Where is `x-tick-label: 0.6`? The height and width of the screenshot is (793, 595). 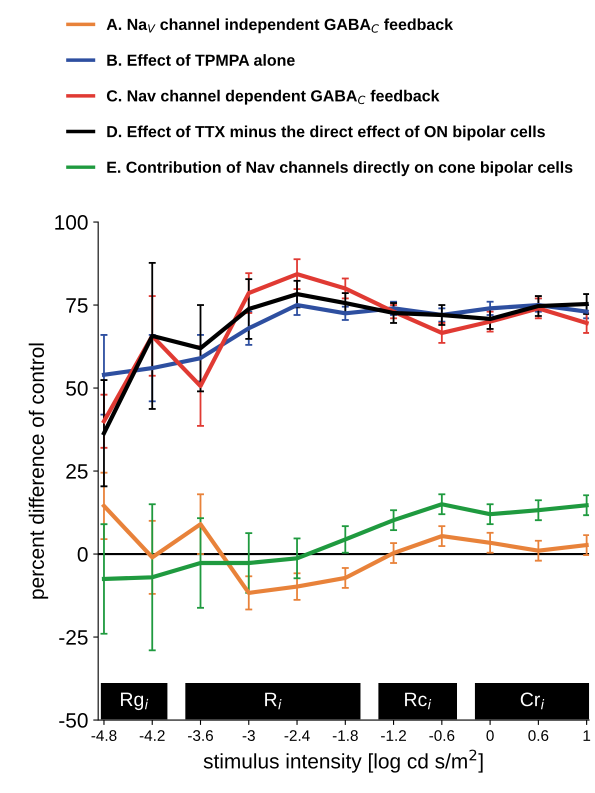
x-tick-label: 0.6 is located at coordinates (538, 735).